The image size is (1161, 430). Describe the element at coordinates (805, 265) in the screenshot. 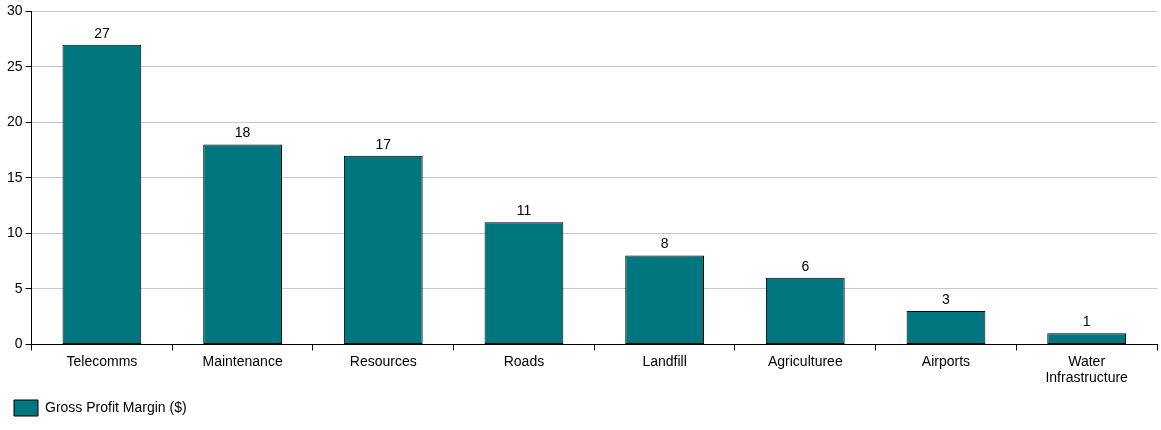

I see `data-label: 6` at that location.